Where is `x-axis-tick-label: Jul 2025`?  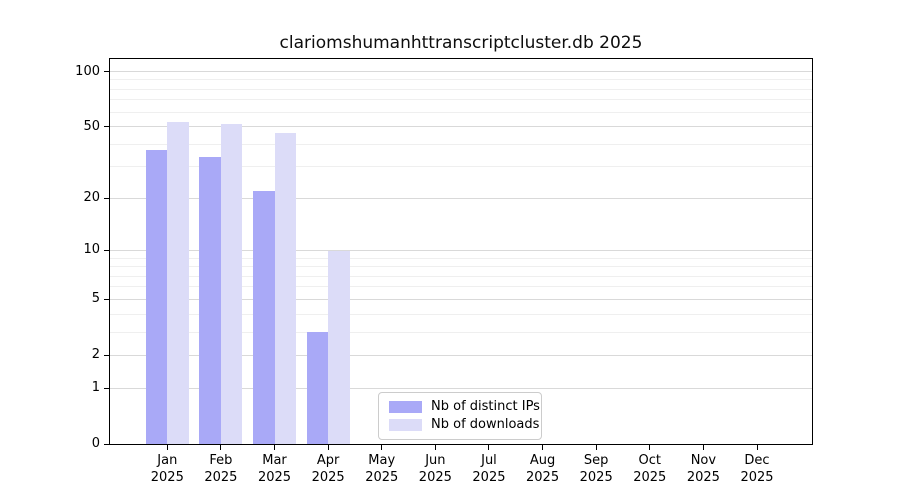 x-axis-tick-label: Jul 2025 is located at coordinates (489, 469).